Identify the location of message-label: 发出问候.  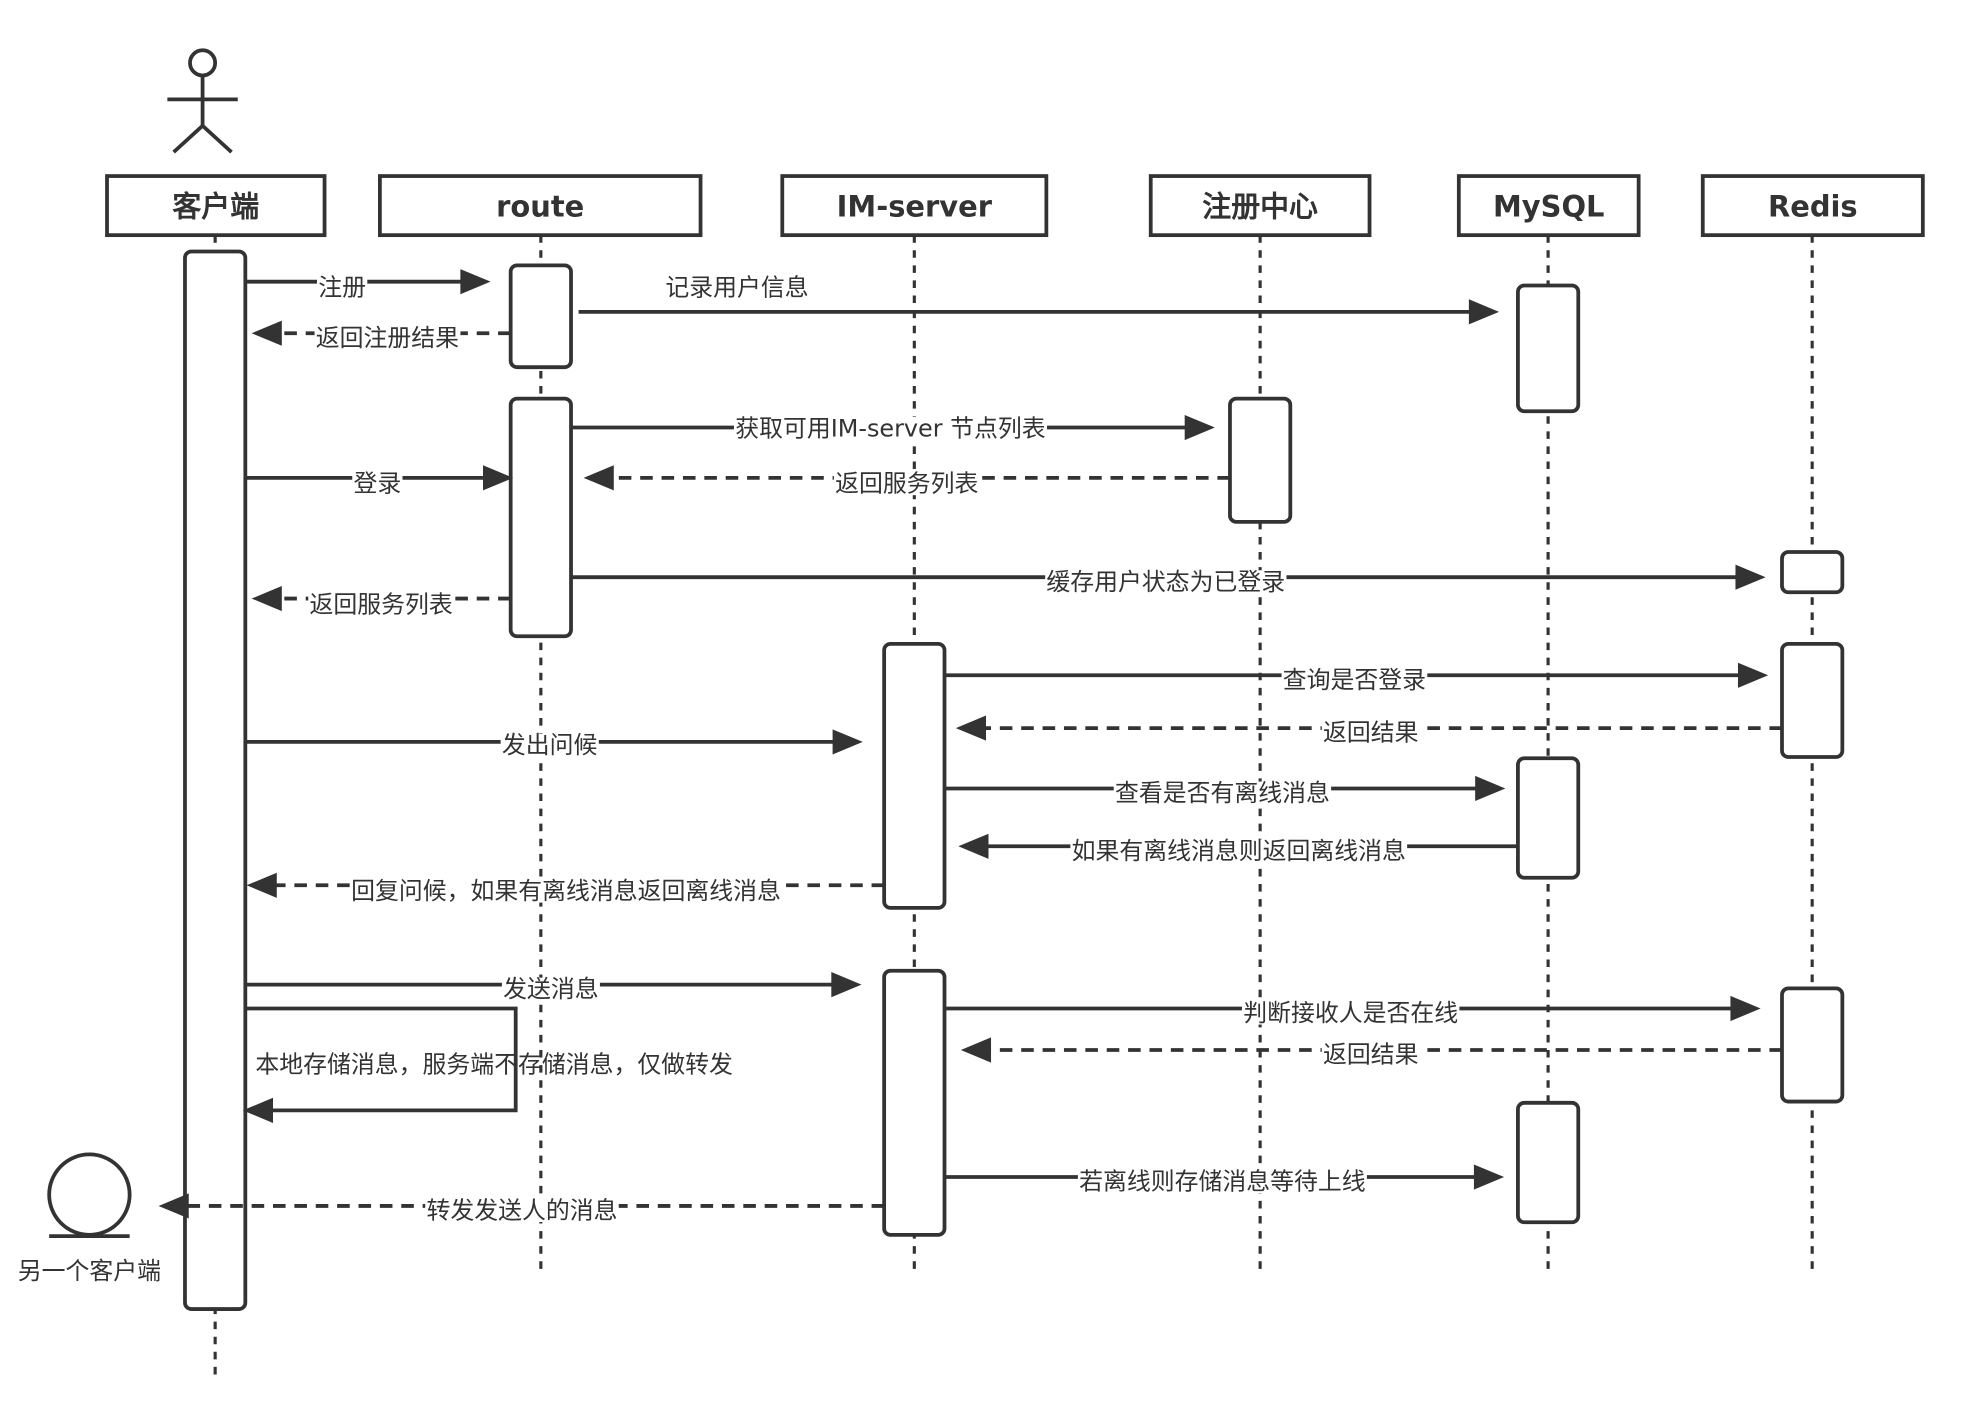
(550, 745).